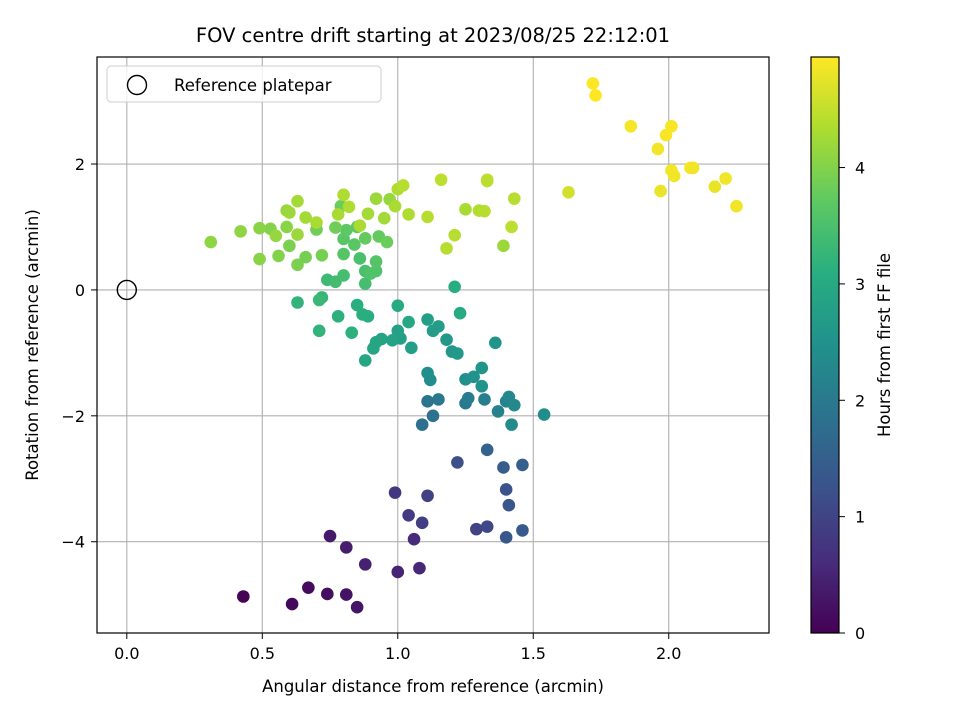  What do you see at coordinates (126, 653) in the screenshot?
I see `x-tick-label: 0.0` at bounding box center [126, 653].